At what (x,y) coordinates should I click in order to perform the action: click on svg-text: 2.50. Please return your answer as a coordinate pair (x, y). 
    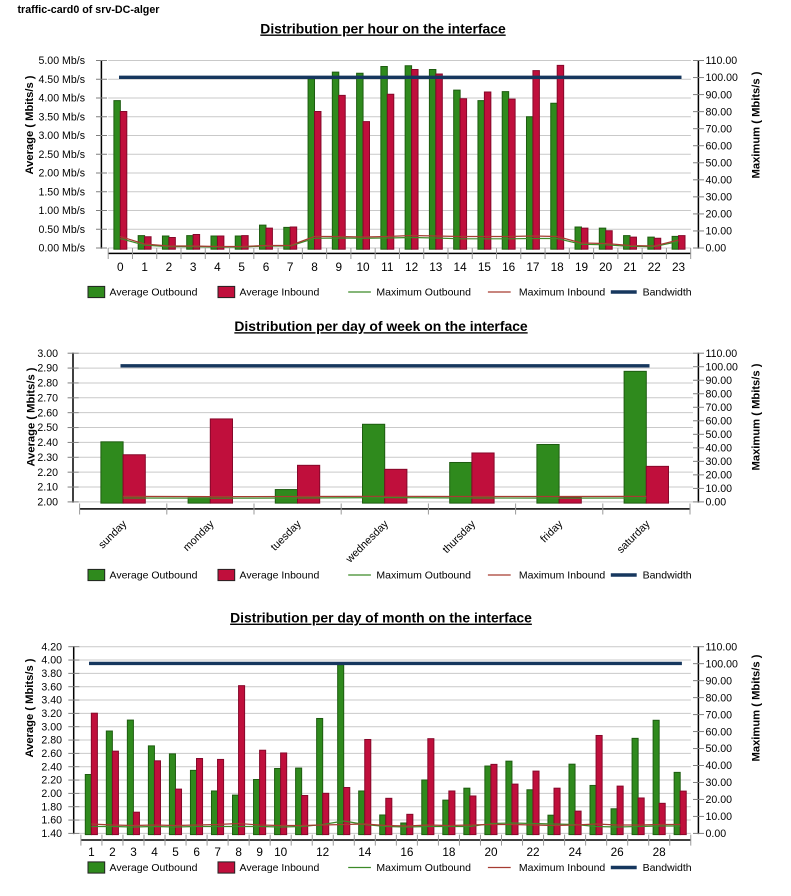
    Looking at the image, I should click on (47, 428).